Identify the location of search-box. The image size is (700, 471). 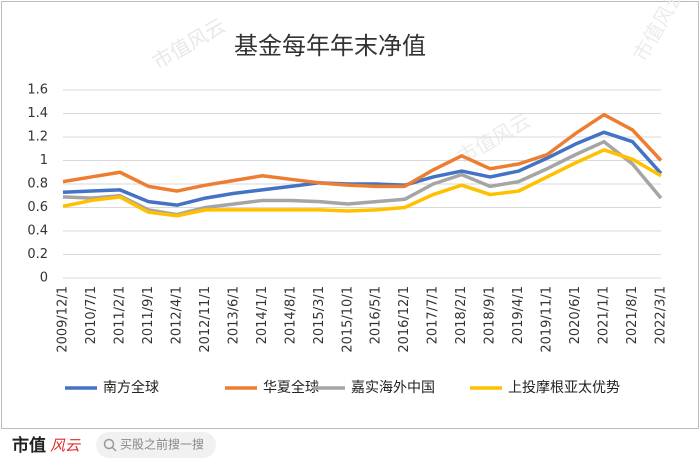
(156, 445).